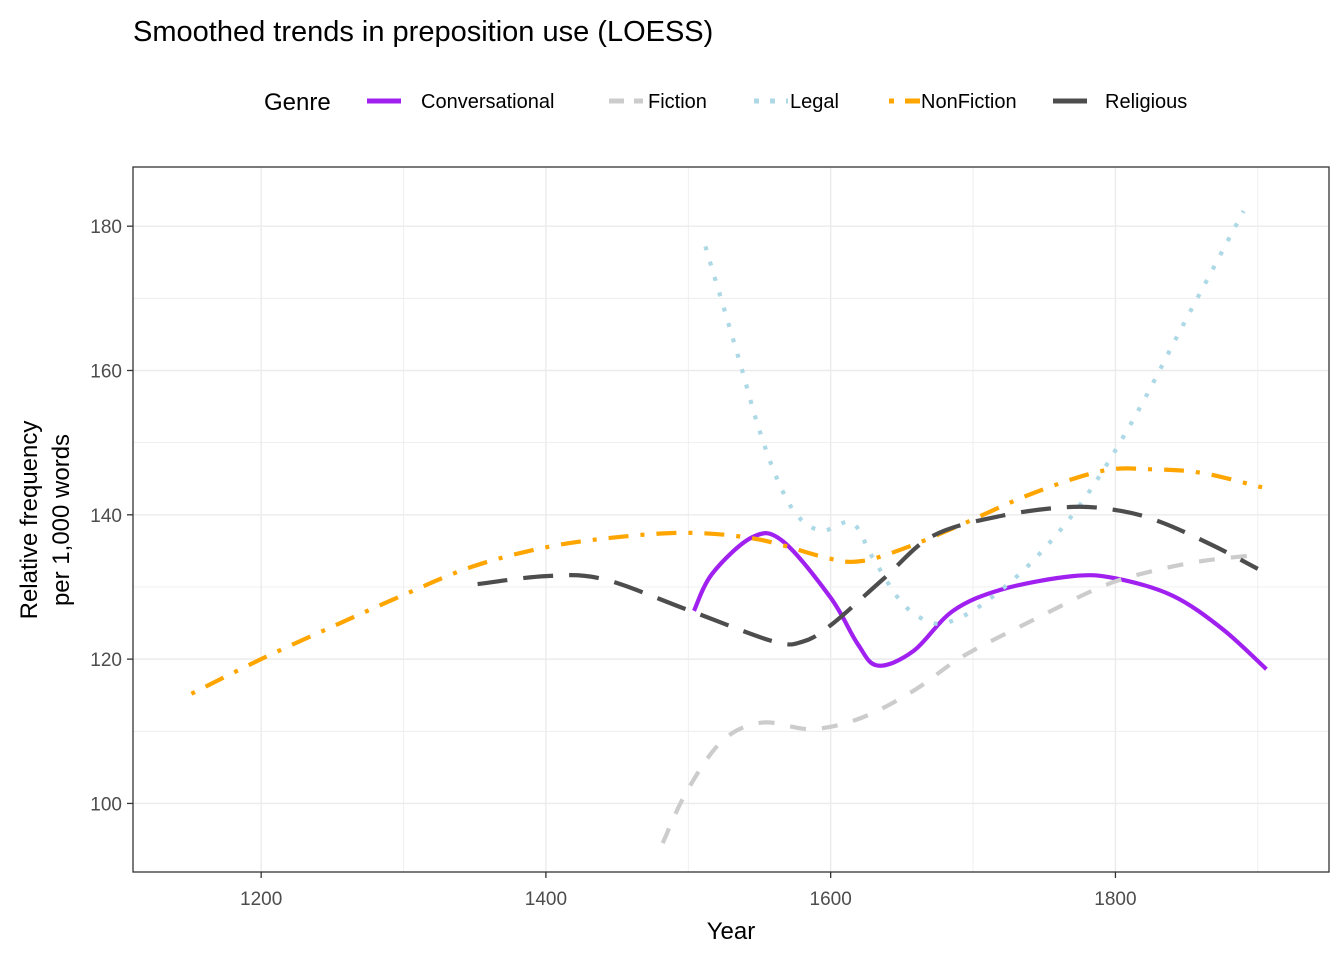 Image resolution: width=1344 pixels, height=960 pixels. I want to click on legend-label-legal: Legal, so click(814, 102).